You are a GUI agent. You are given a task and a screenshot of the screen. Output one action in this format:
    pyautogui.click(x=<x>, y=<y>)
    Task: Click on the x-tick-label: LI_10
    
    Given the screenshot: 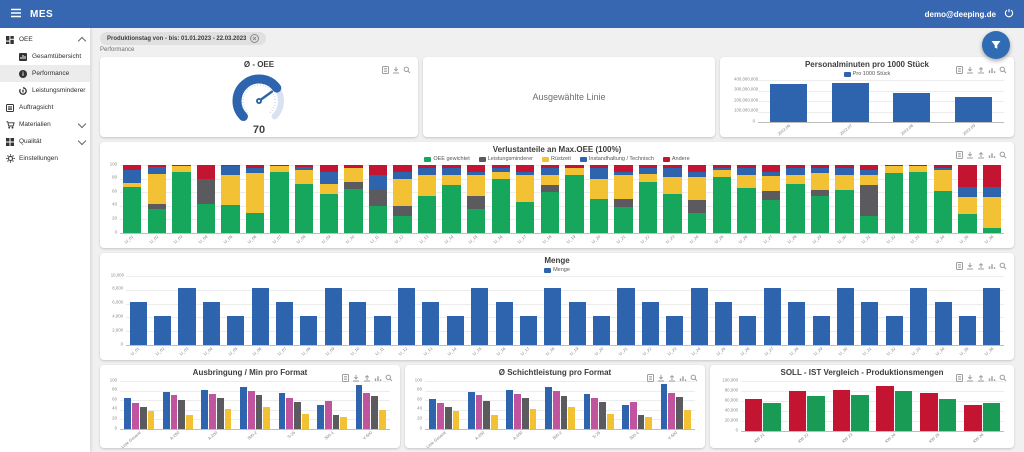 What is the action you would take?
    pyautogui.click(x=350, y=239)
    